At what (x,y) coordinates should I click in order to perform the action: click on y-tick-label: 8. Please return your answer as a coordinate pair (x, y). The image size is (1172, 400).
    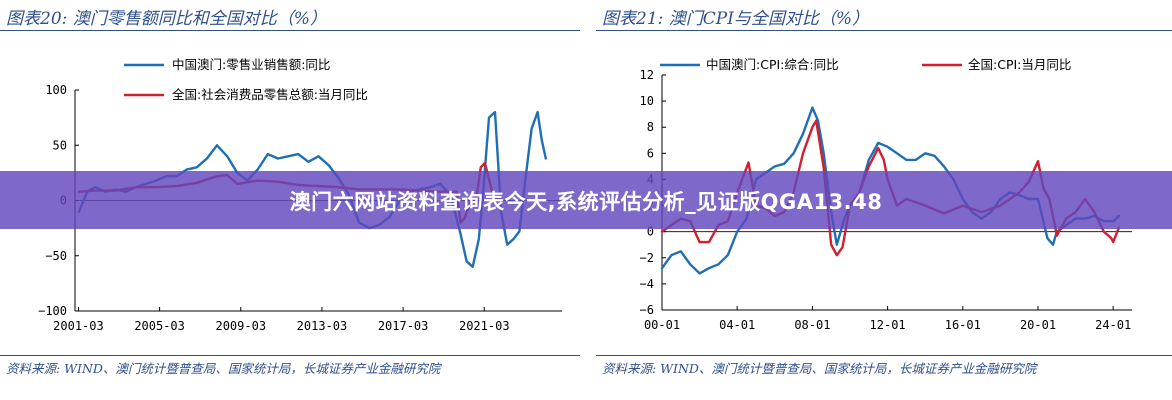
    Looking at the image, I should click on (650, 127).